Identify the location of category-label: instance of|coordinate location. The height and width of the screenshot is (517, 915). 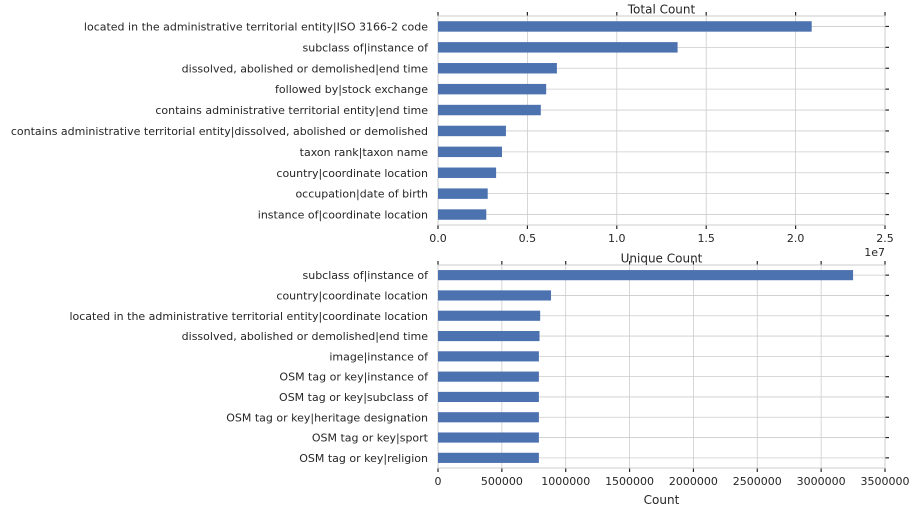
(343, 215).